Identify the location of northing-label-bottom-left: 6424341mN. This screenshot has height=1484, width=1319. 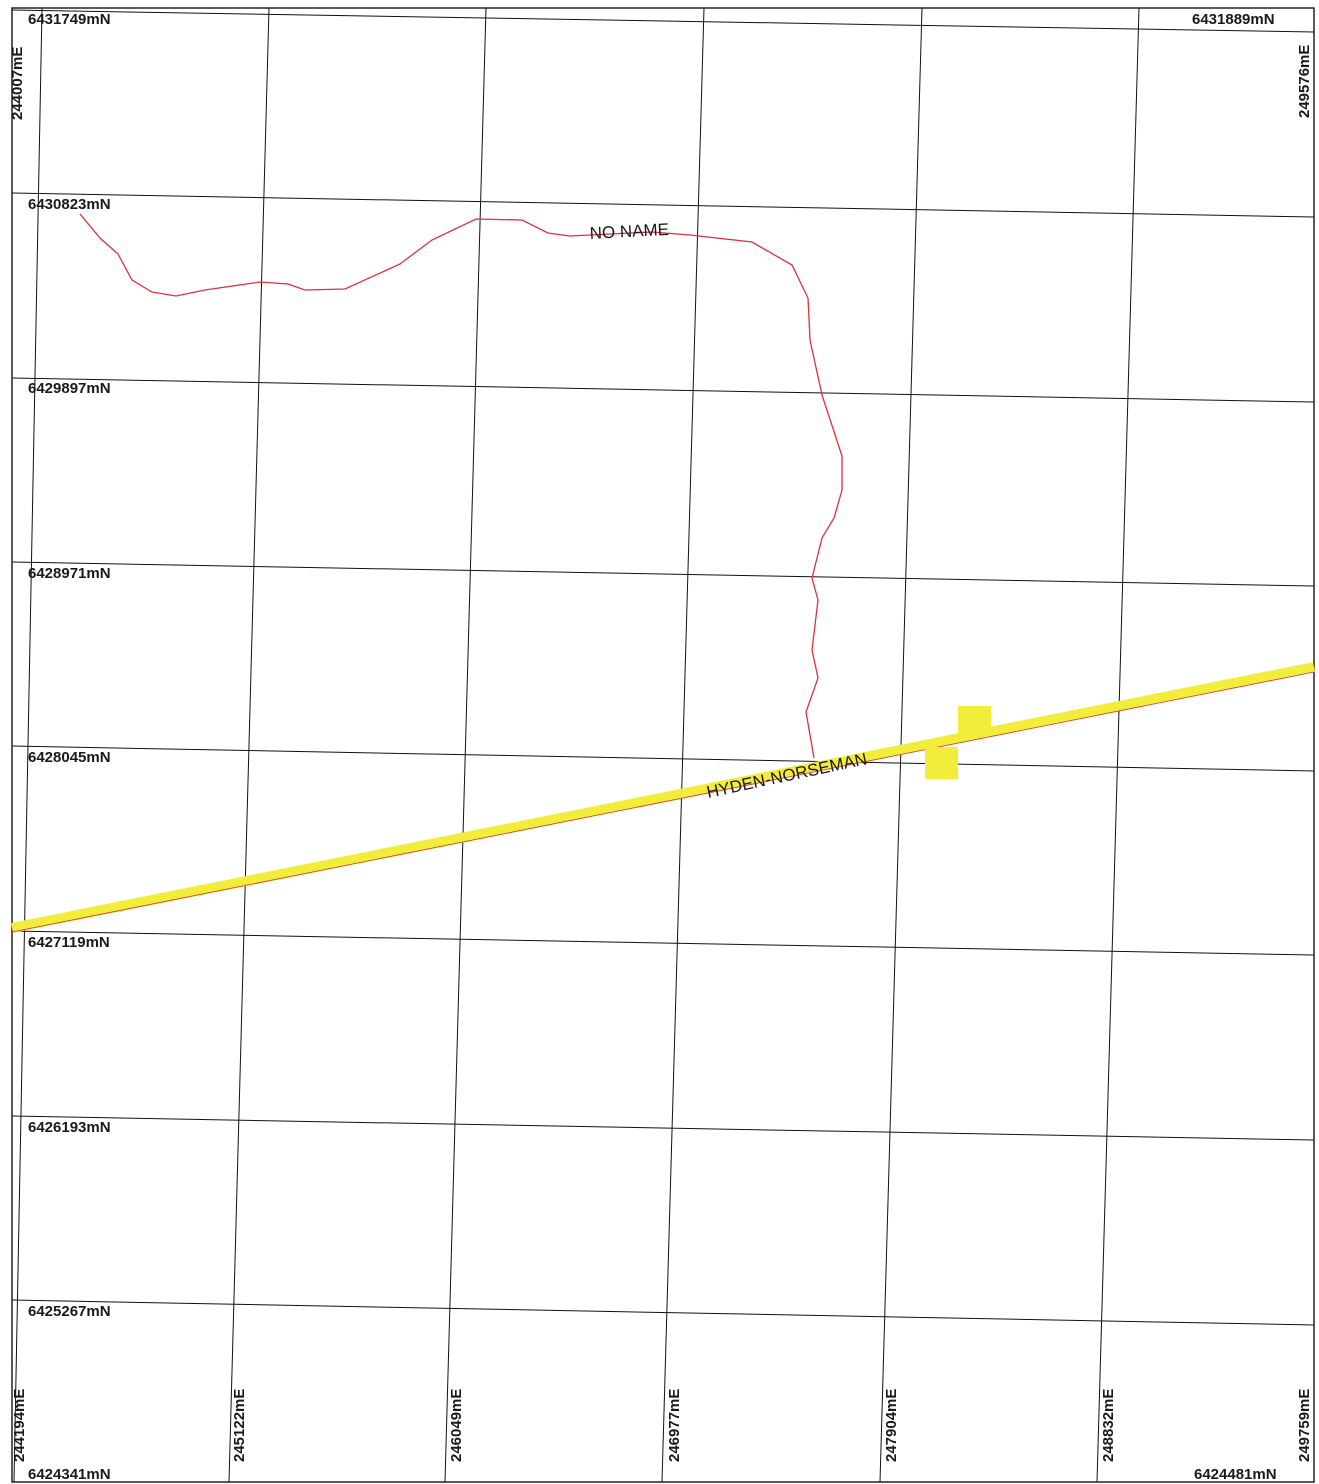
(69, 1474).